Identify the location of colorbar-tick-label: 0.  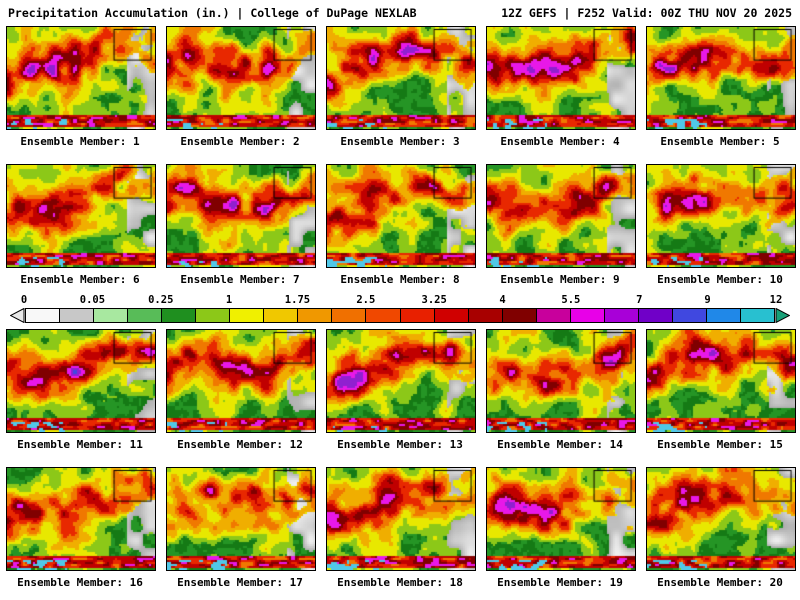
(24, 300).